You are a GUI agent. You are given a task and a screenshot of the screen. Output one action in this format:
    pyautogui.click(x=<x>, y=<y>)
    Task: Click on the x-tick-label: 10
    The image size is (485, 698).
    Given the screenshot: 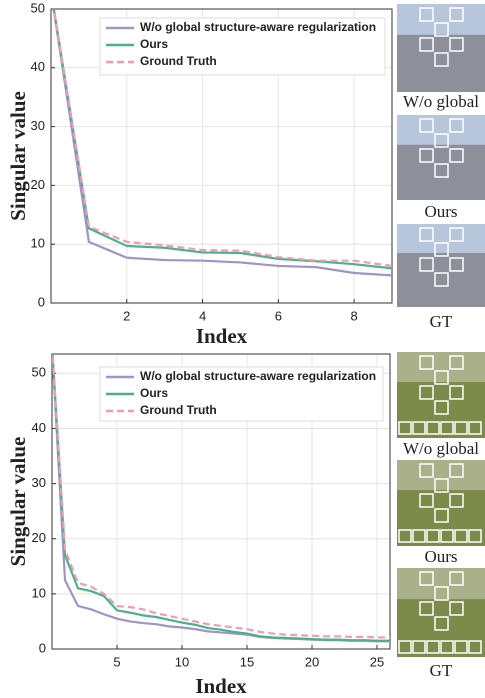 What is the action you would take?
    pyautogui.click(x=182, y=661)
    